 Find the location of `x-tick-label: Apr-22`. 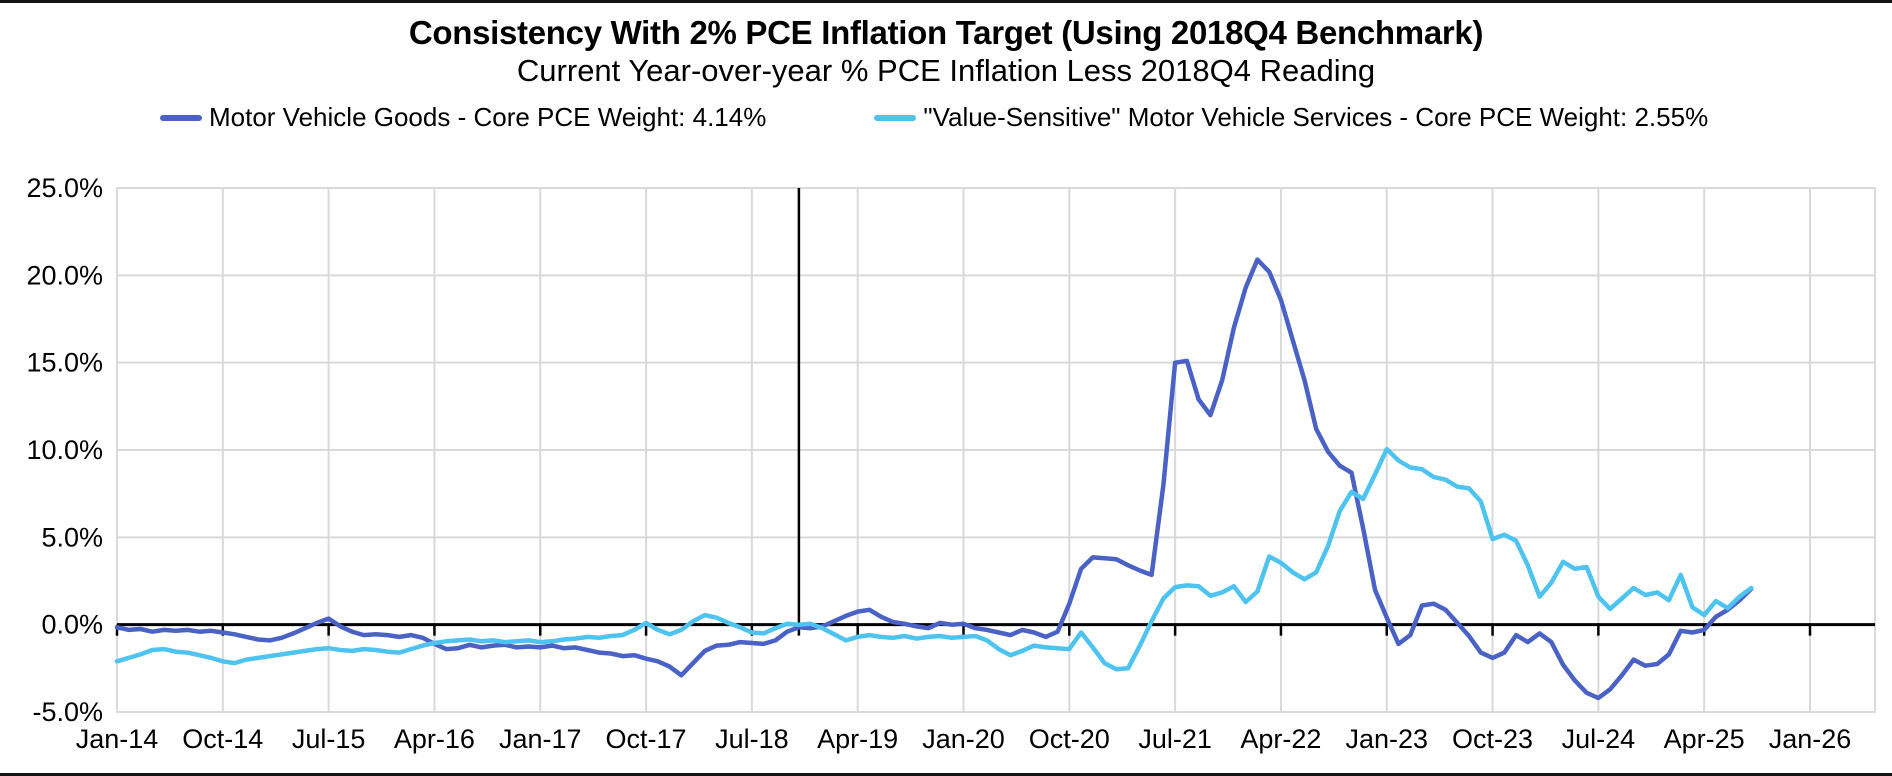

x-tick-label: Apr-22 is located at coordinates (1280, 739).